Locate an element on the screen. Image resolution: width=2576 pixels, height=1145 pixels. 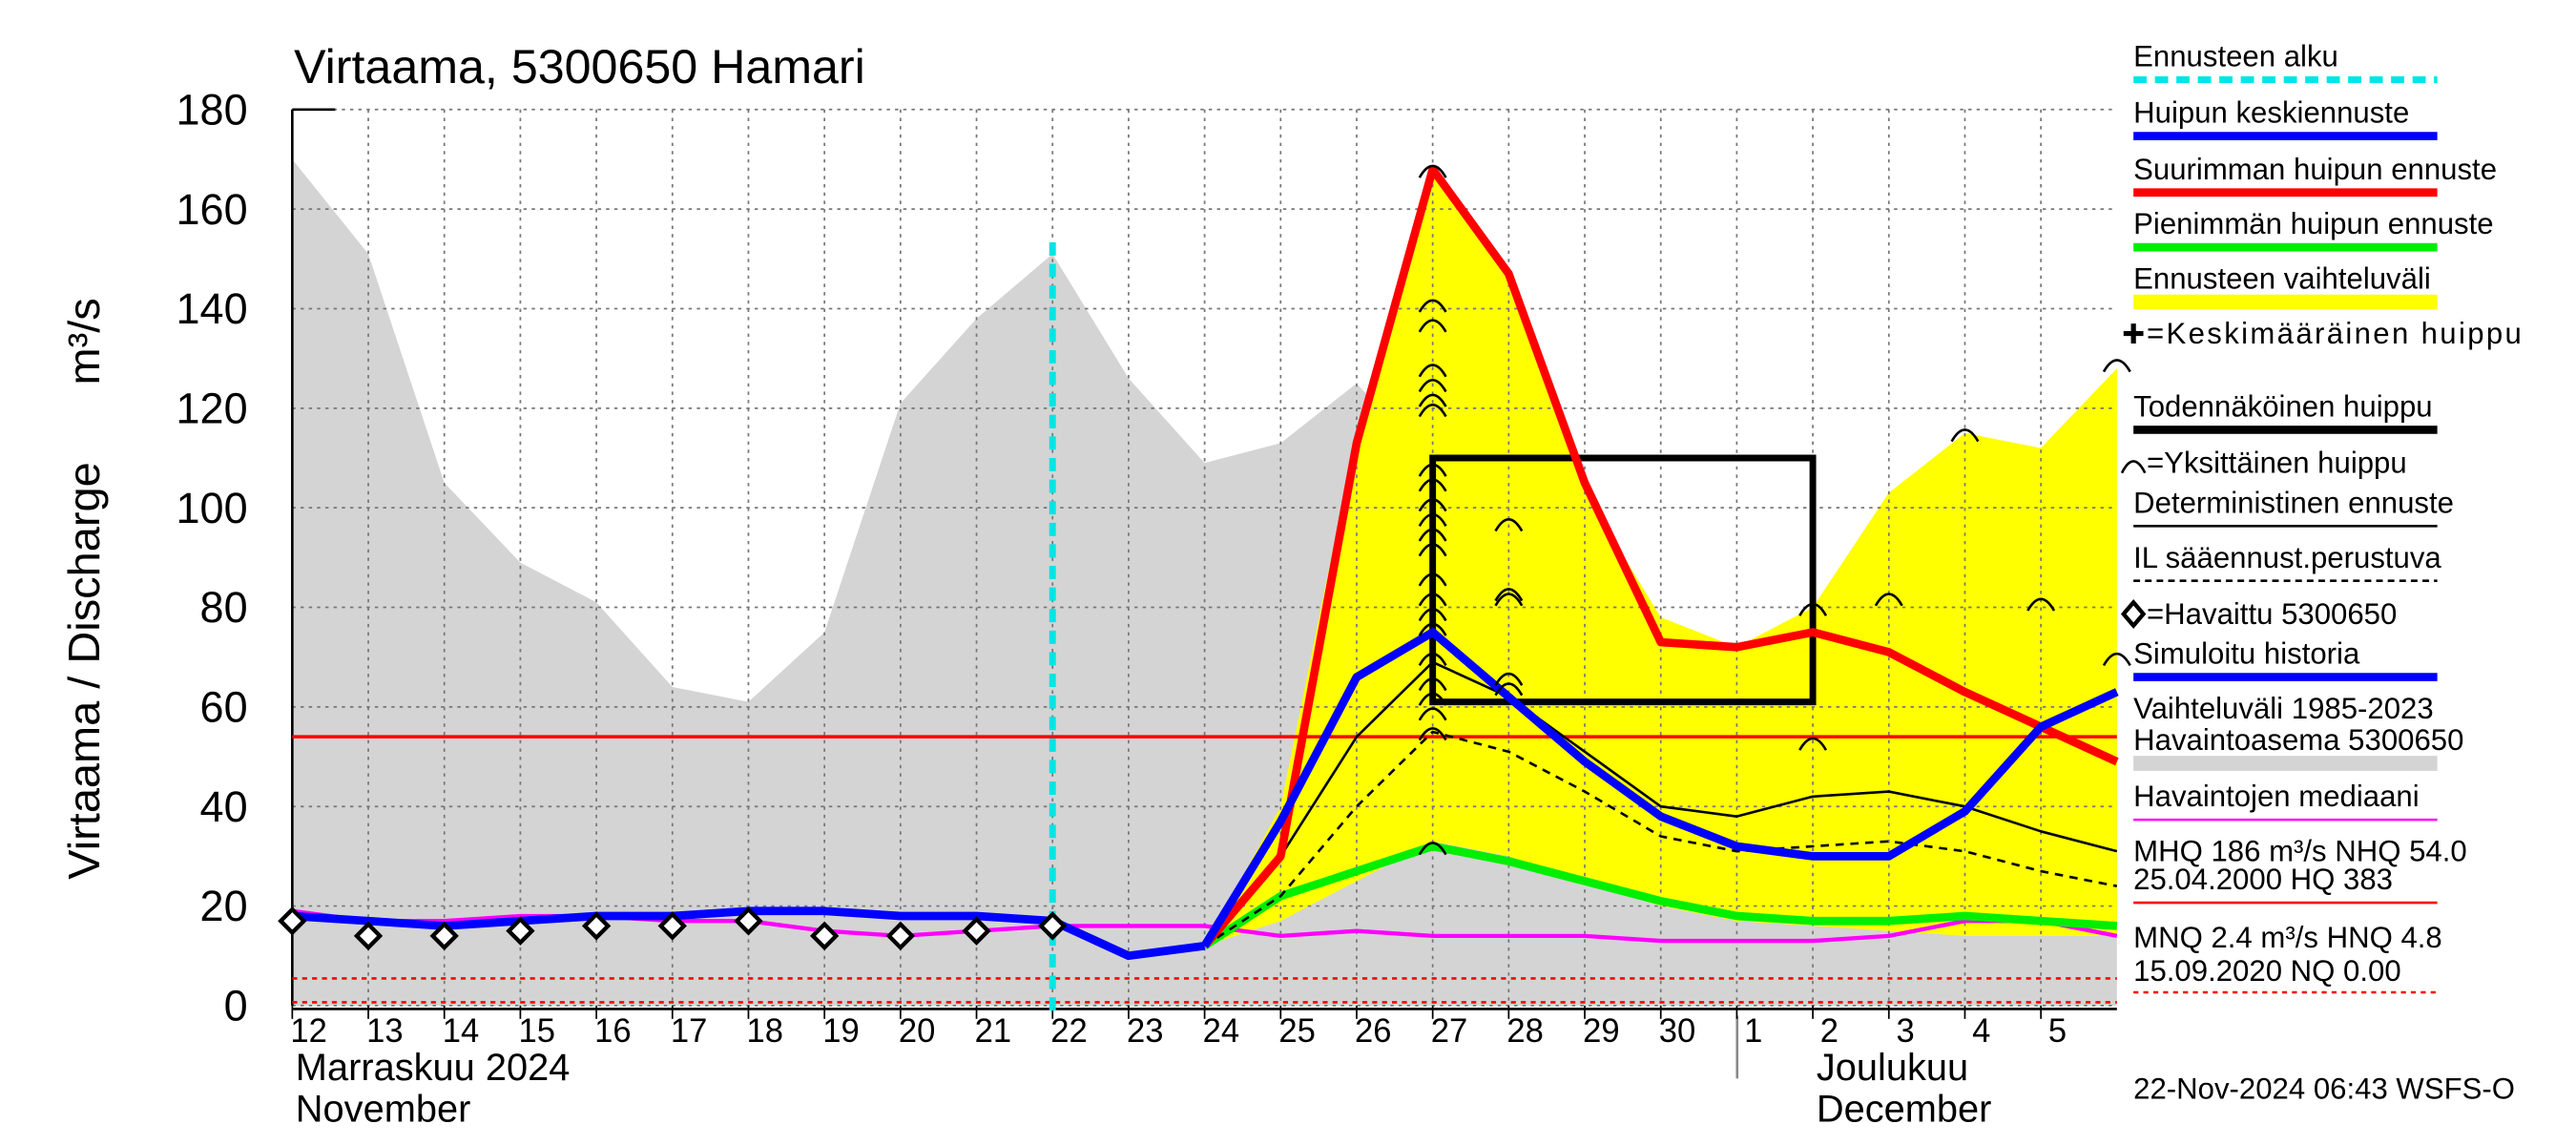
legend-label: Havaintoasema 5300650 is located at coordinates (2298, 740).